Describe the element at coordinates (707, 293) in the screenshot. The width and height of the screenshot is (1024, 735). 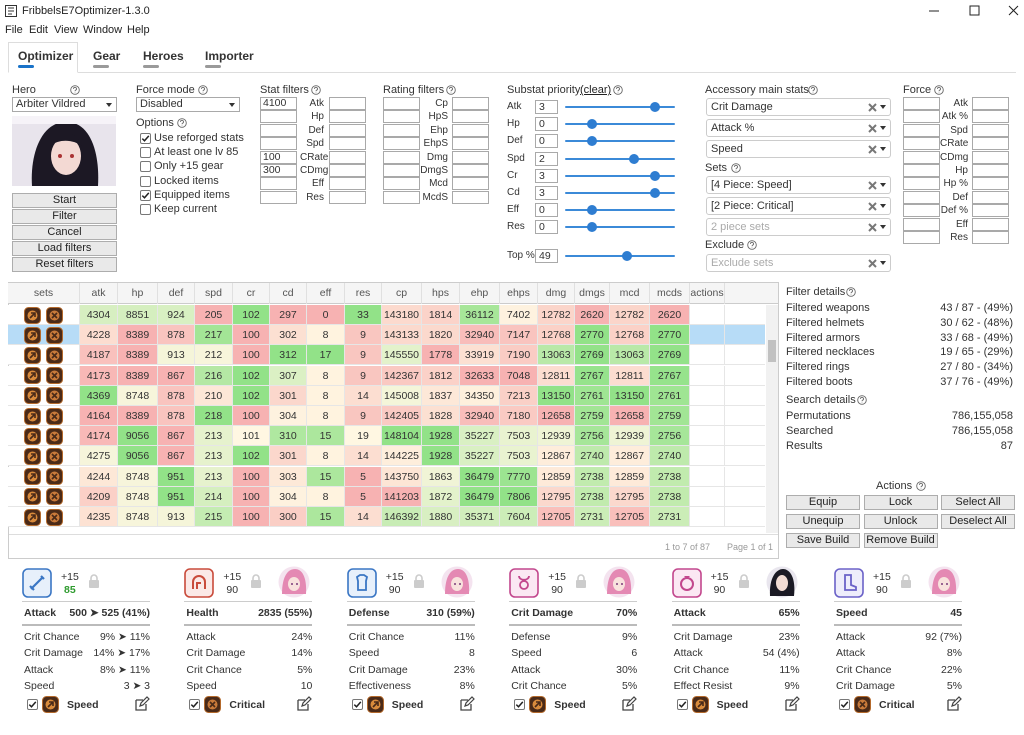
I see `column-header: actions` at that location.